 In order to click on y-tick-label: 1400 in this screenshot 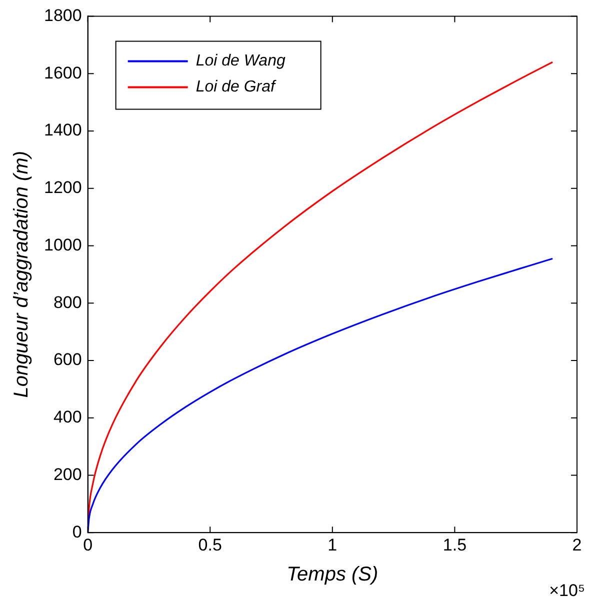, I will do `click(63, 130)`.